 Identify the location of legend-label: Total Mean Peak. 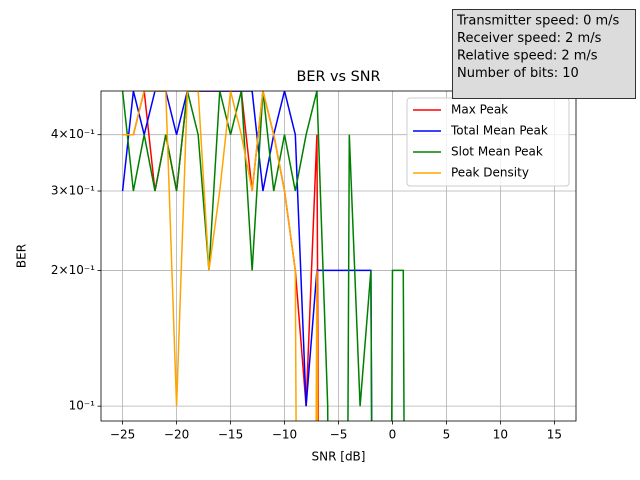
(499, 131).